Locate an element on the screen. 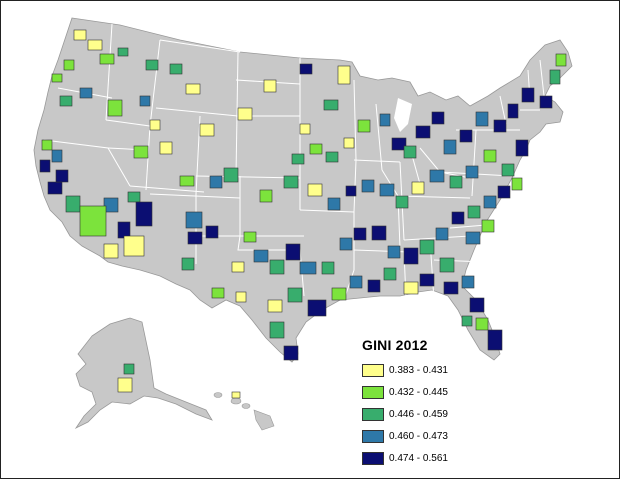 The image size is (620, 479). legend-label: 0.432 - 0.445 is located at coordinates (418, 392).